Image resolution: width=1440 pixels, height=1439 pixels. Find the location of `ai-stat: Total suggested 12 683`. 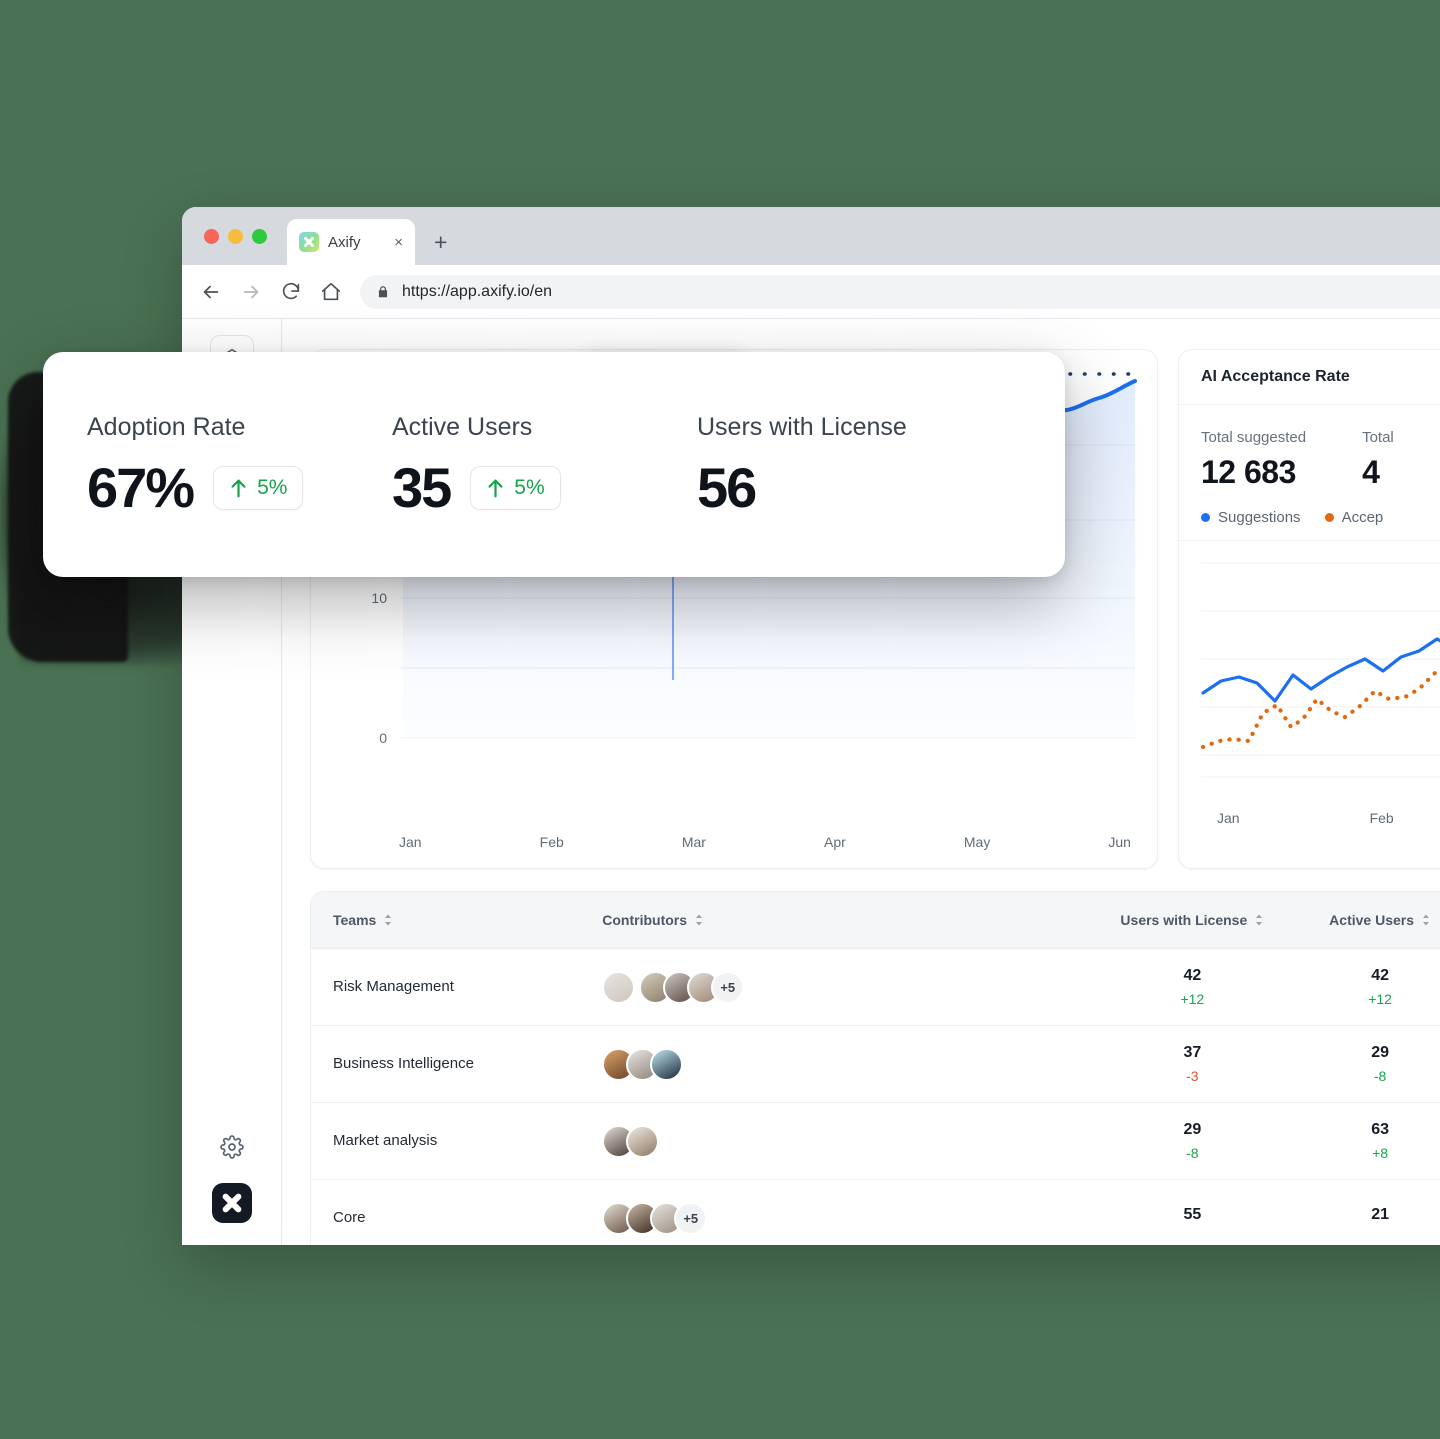

ai-stat: Total suggested 12 683 is located at coordinates (1253, 460).